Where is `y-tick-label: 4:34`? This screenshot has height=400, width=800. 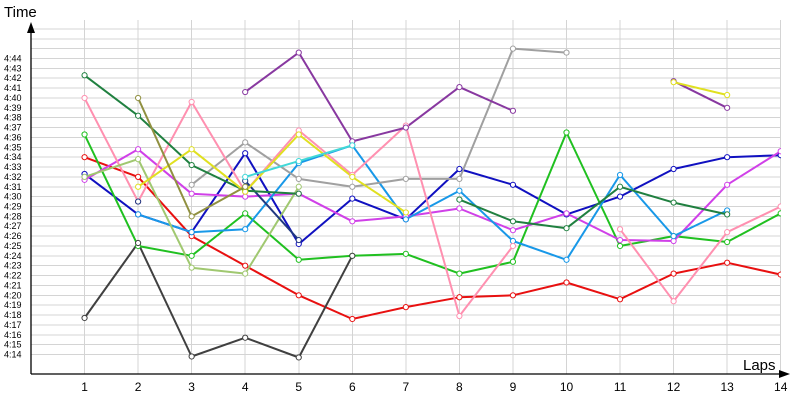 y-tick-label: 4:34 is located at coordinates (13, 157).